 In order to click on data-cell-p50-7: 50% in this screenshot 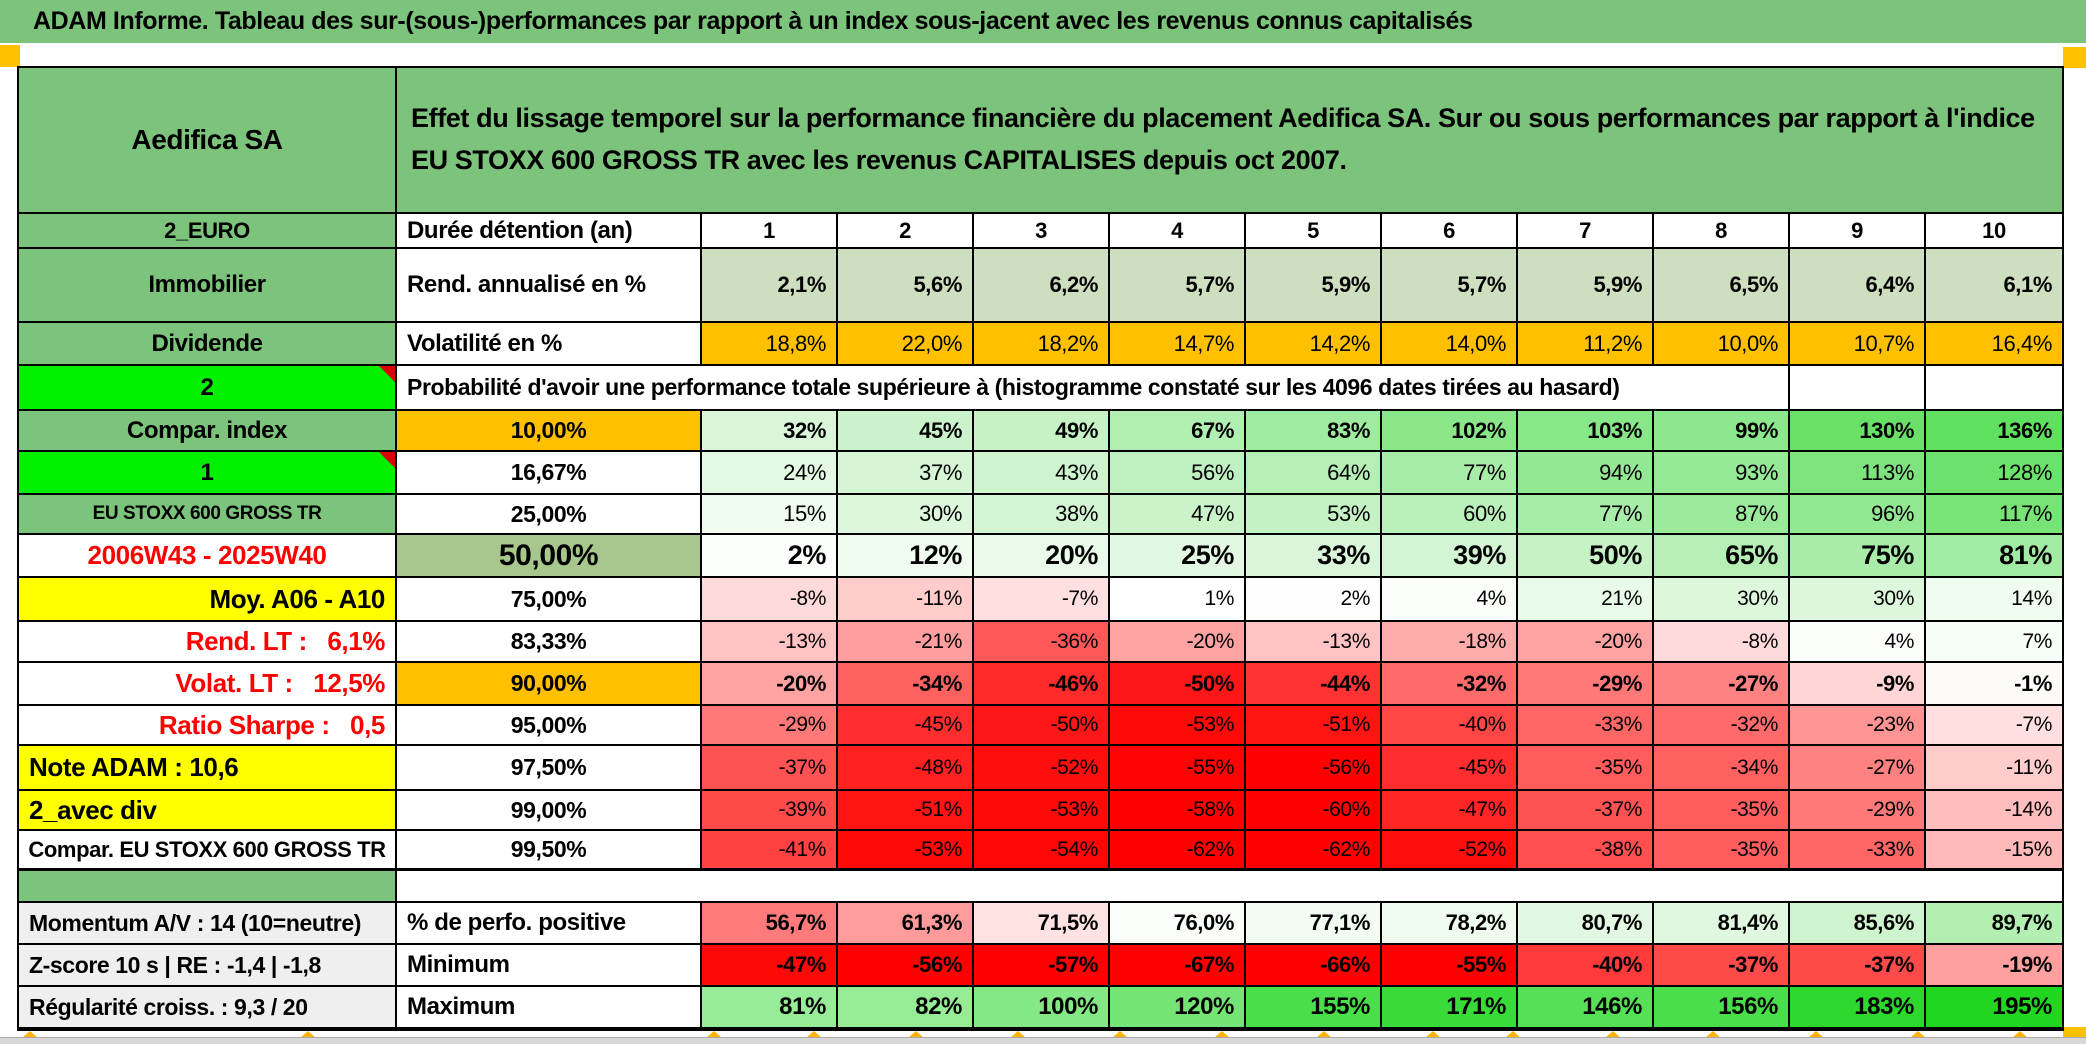, I will do `click(1586, 556)`.